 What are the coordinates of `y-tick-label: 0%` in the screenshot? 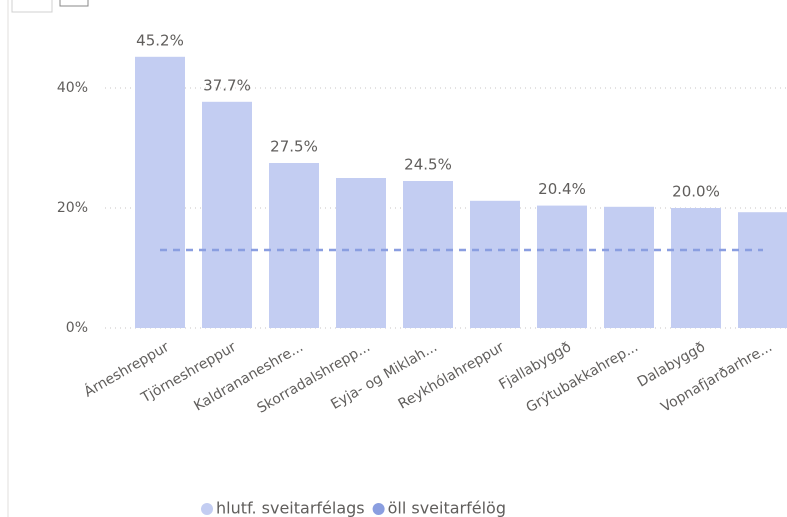 It's located at (77, 328).